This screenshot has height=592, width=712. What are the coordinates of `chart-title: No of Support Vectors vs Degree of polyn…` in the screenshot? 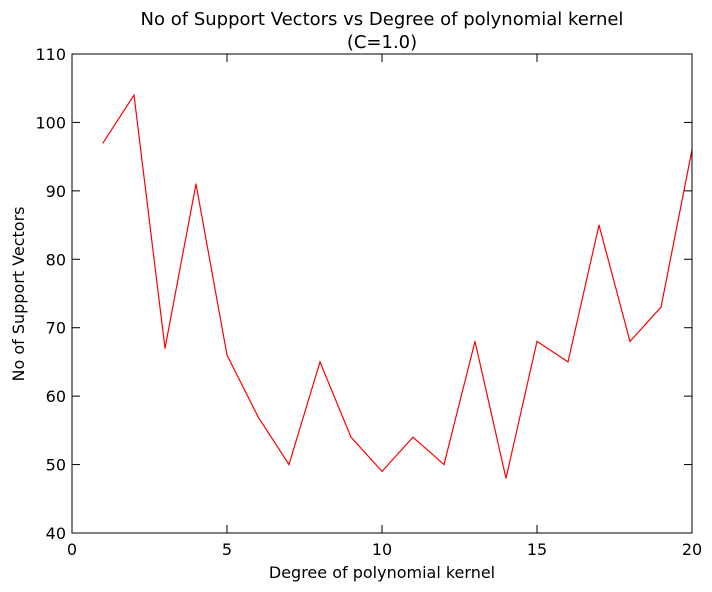 It's located at (382, 19).